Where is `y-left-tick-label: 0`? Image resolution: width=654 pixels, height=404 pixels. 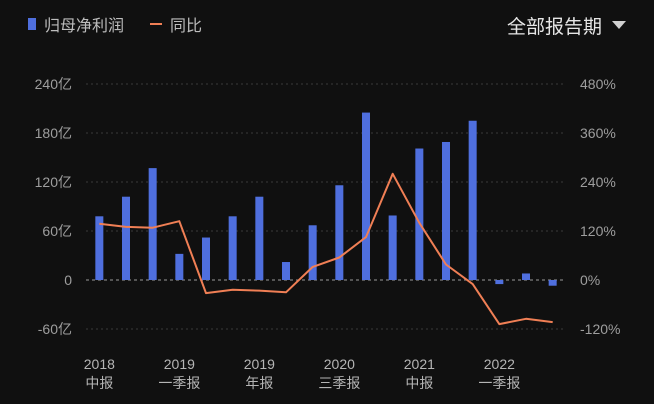 y-left-tick-label: 0 is located at coordinates (68, 280).